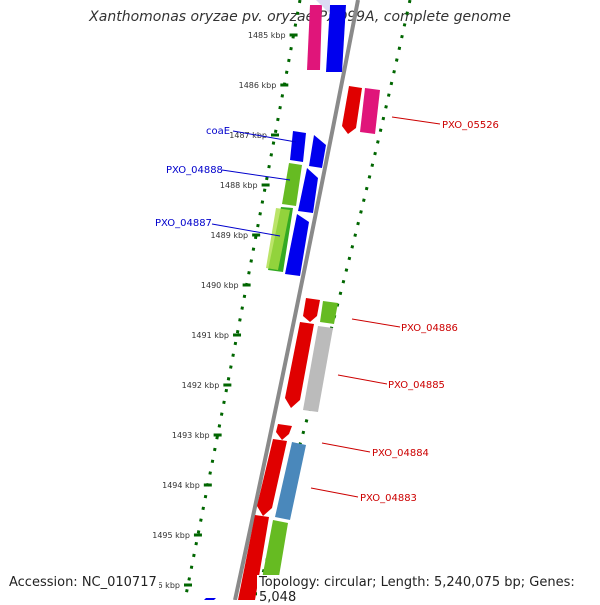 The image size is (600, 605). I want to click on gene-label-pxo04883: PXO_04883, so click(388, 498).